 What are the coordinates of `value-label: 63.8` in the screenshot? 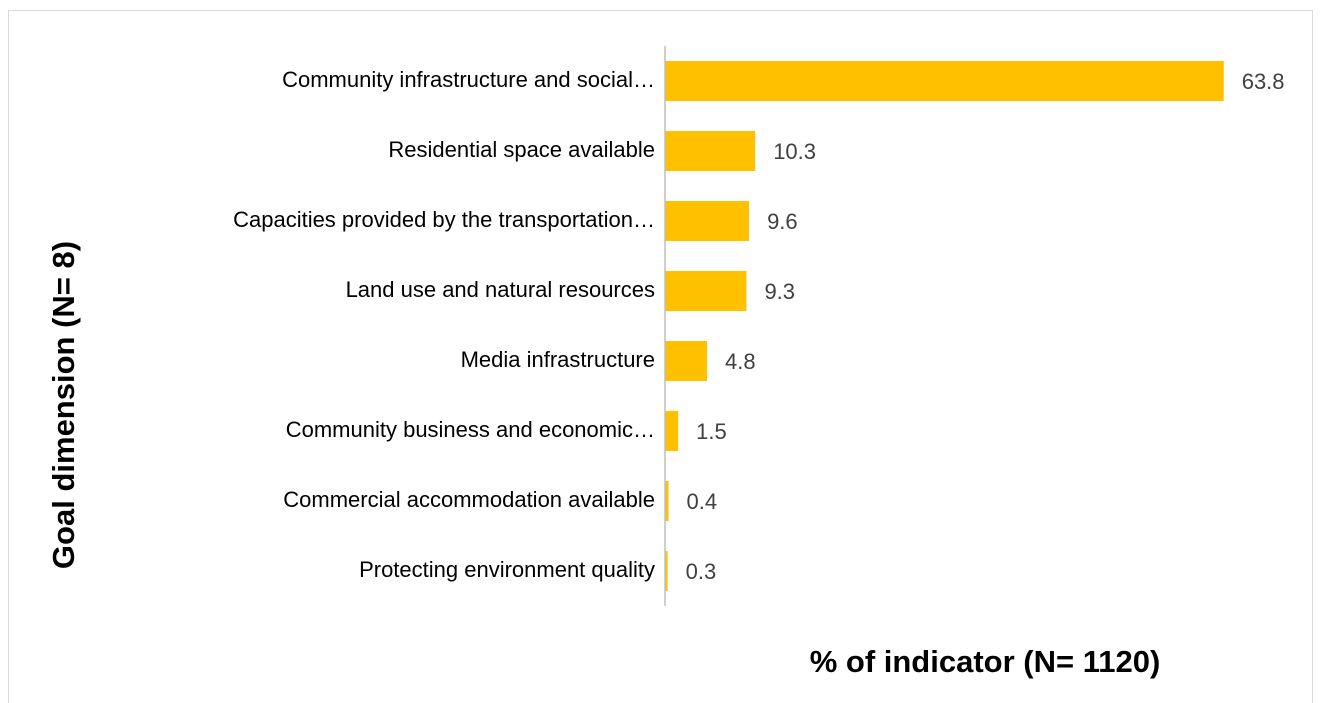 It's located at (1263, 81).